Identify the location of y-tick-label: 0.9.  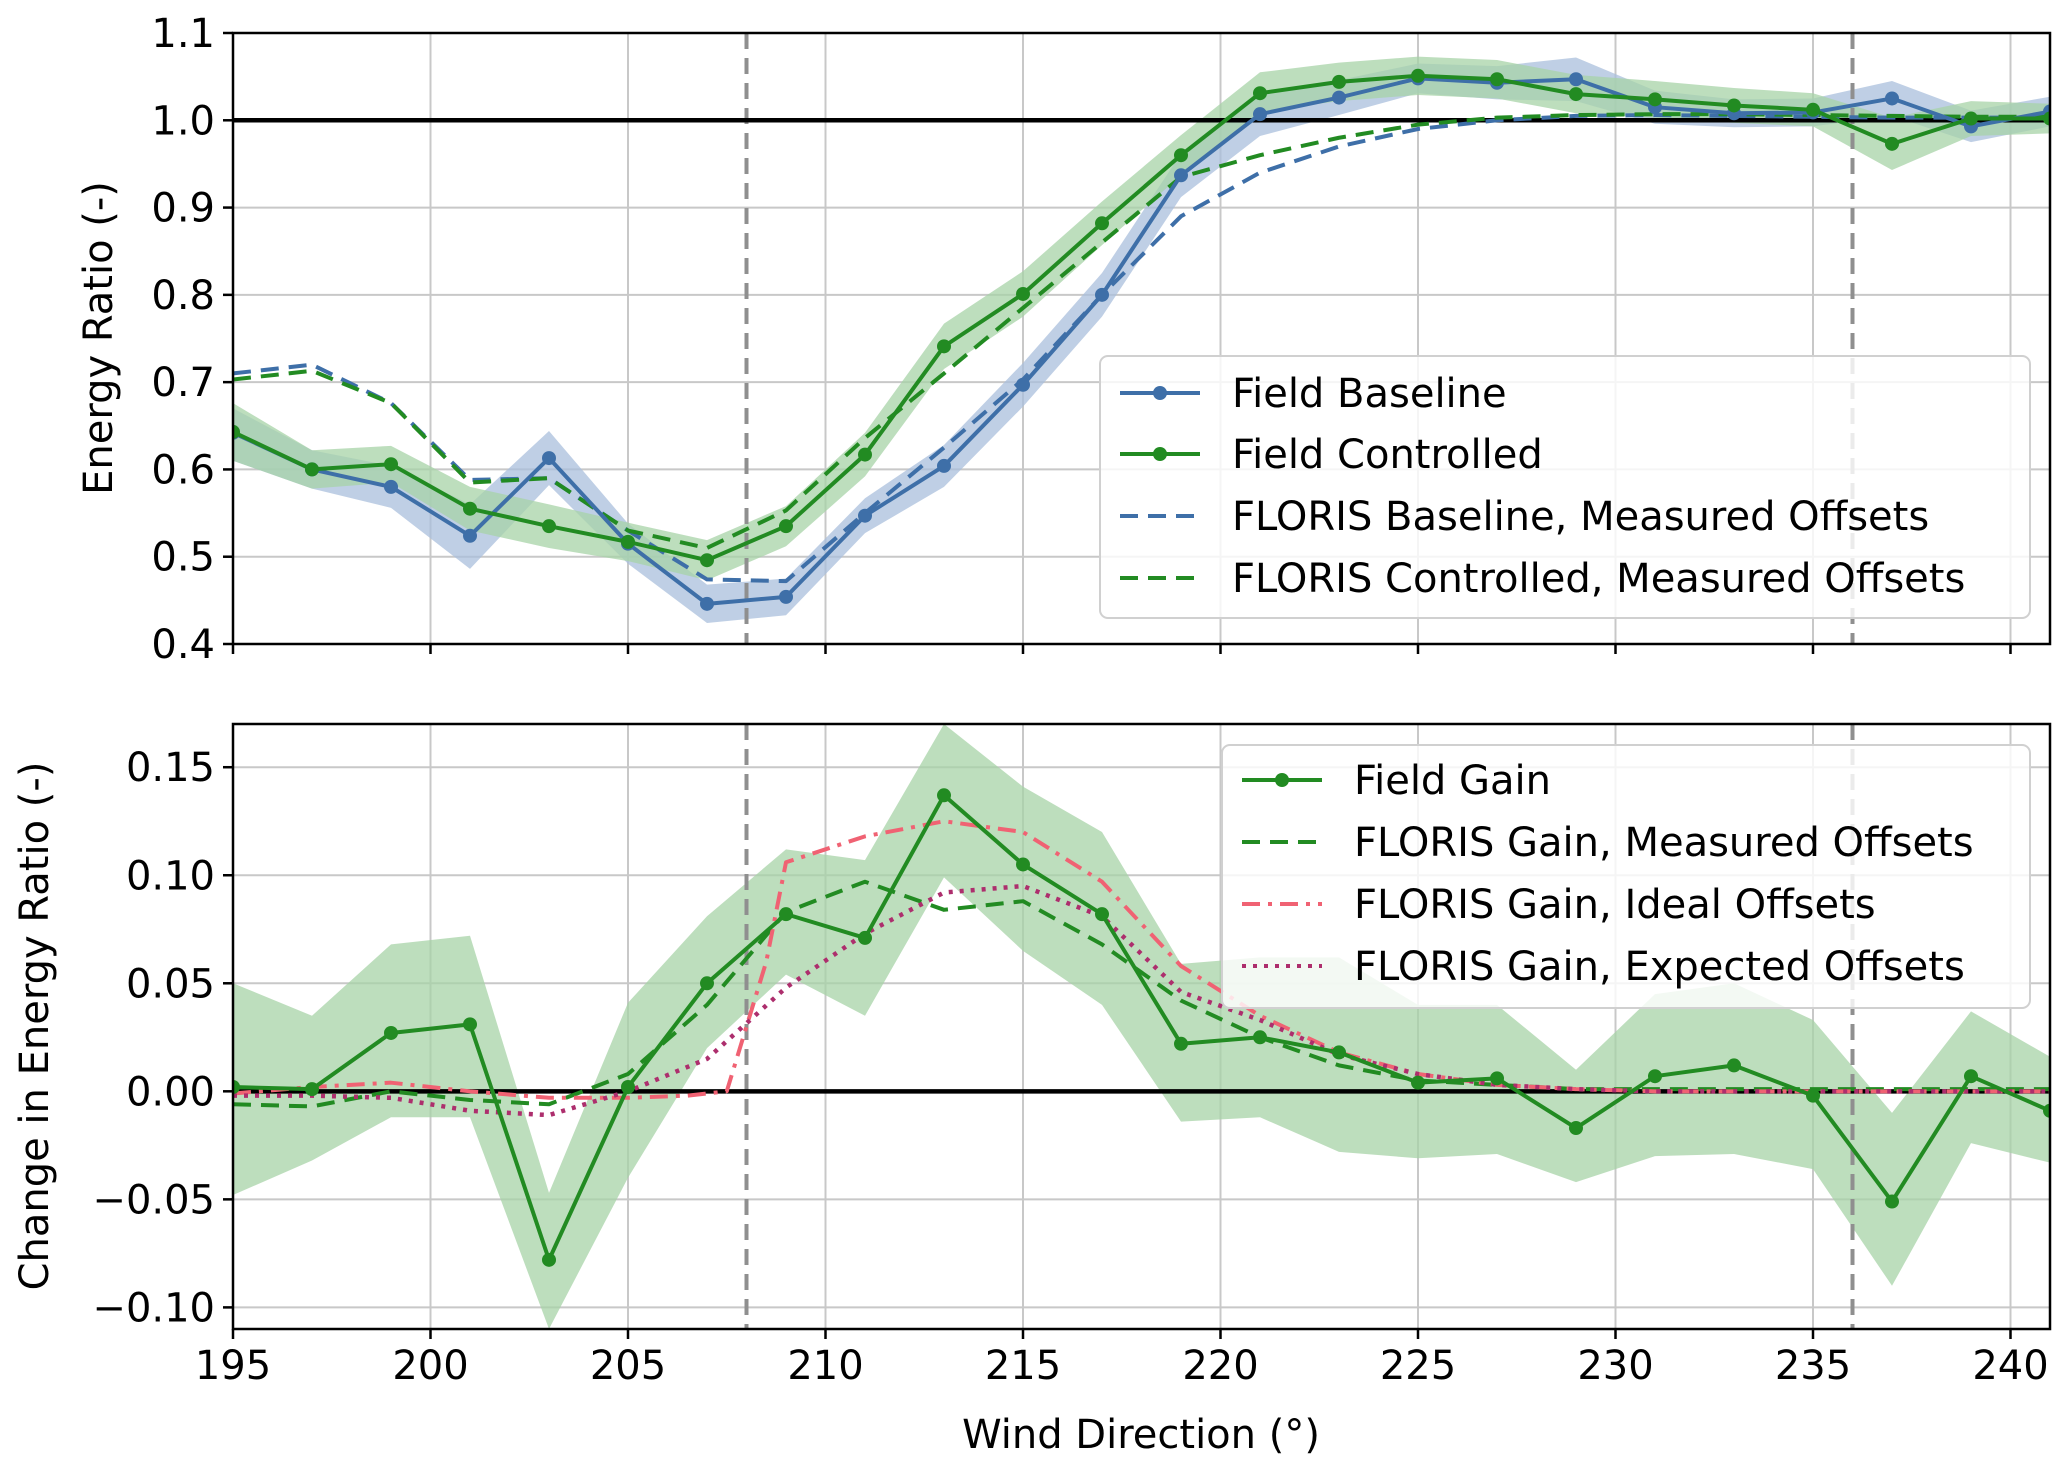
(183, 209).